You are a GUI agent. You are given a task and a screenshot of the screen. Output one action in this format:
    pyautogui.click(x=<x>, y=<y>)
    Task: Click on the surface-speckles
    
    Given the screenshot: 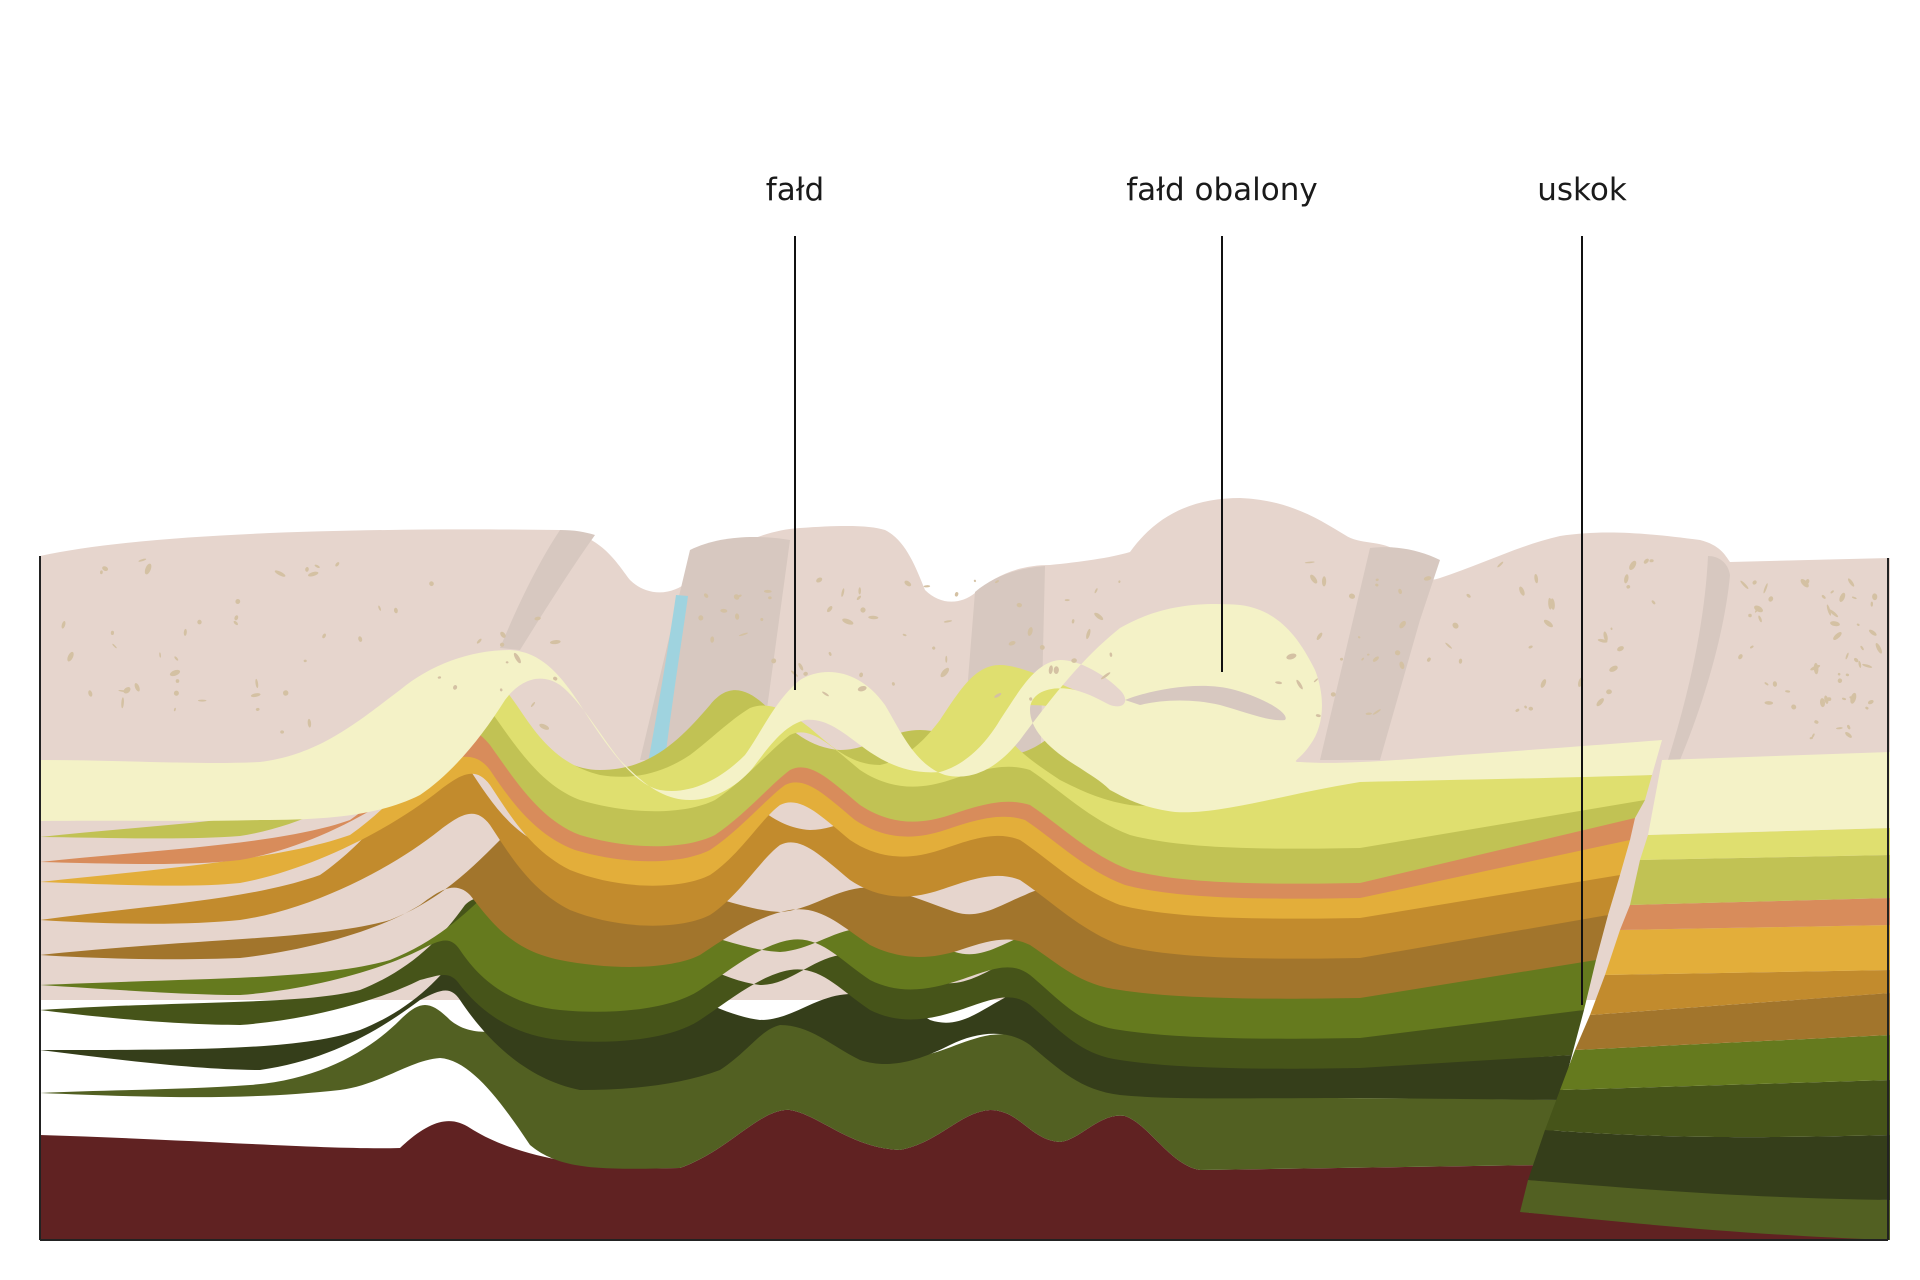 What is the action you would take?
    pyautogui.click(x=971, y=649)
    